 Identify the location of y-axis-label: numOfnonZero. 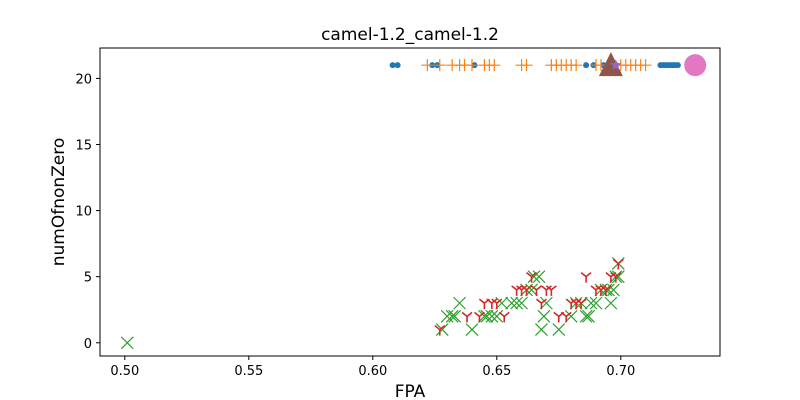
(59, 202).